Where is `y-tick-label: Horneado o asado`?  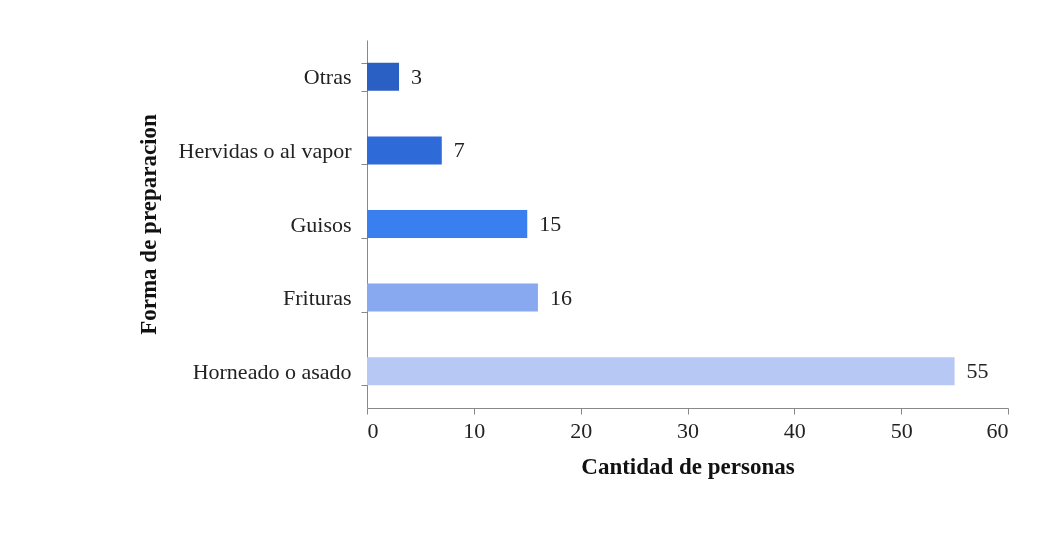
y-tick-label: Horneado o asado is located at coordinates (272, 371).